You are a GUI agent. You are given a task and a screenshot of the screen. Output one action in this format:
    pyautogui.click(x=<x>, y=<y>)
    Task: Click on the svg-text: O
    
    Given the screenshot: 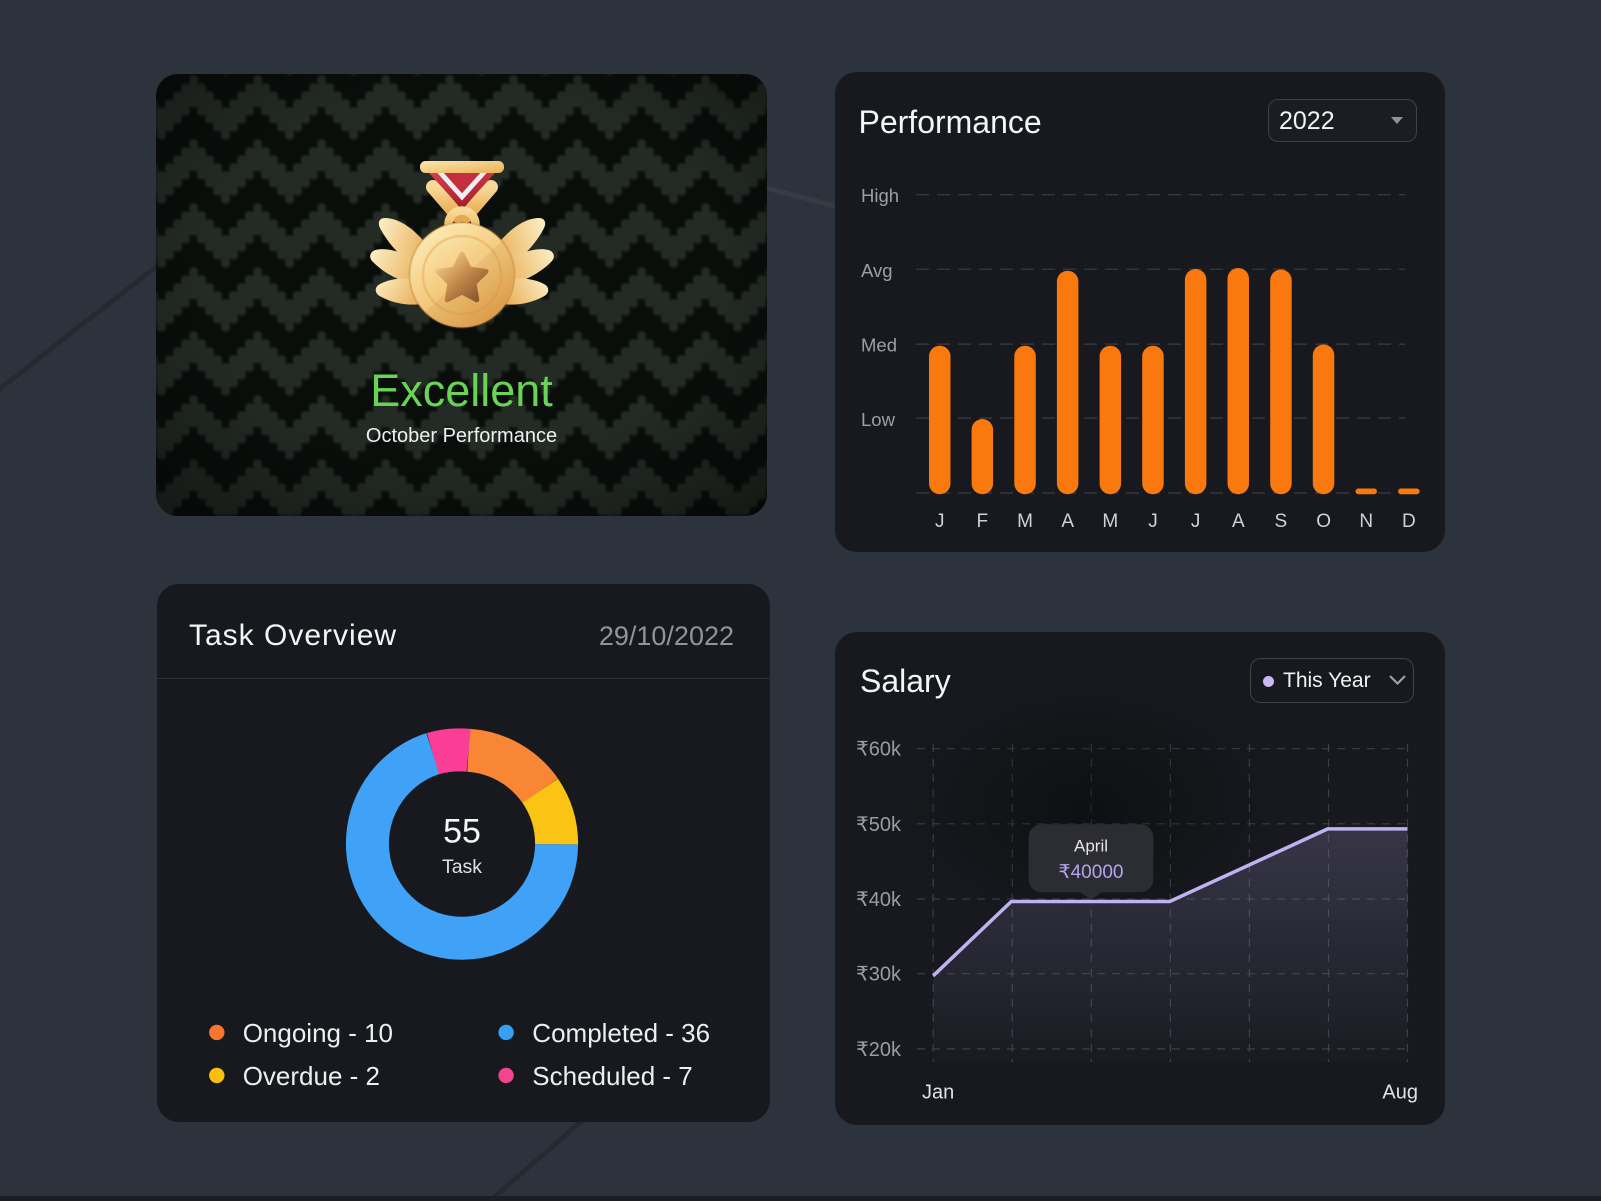 What is the action you would take?
    pyautogui.click(x=1323, y=521)
    